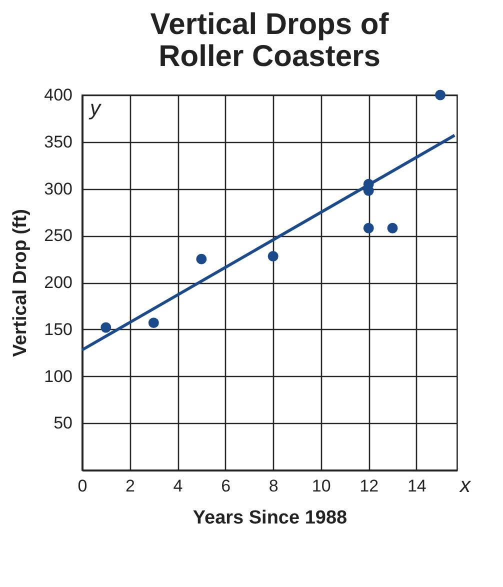  What do you see at coordinates (270, 518) in the screenshot?
I see `x-axis-title: Years Since 1988` at bounding box center [270, 518].